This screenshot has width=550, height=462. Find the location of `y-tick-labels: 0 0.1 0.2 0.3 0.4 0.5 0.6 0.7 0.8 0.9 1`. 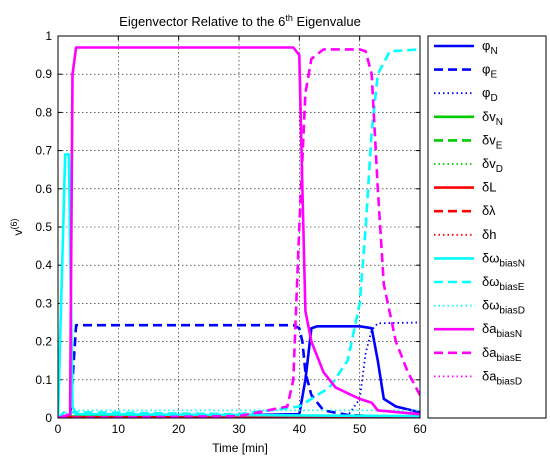

y-tick-labels: 0 0.1 0.2 0.3 0.4 0.5 0.6 0.7 0.8 0.9 1 is located at coordinates (43, 227).